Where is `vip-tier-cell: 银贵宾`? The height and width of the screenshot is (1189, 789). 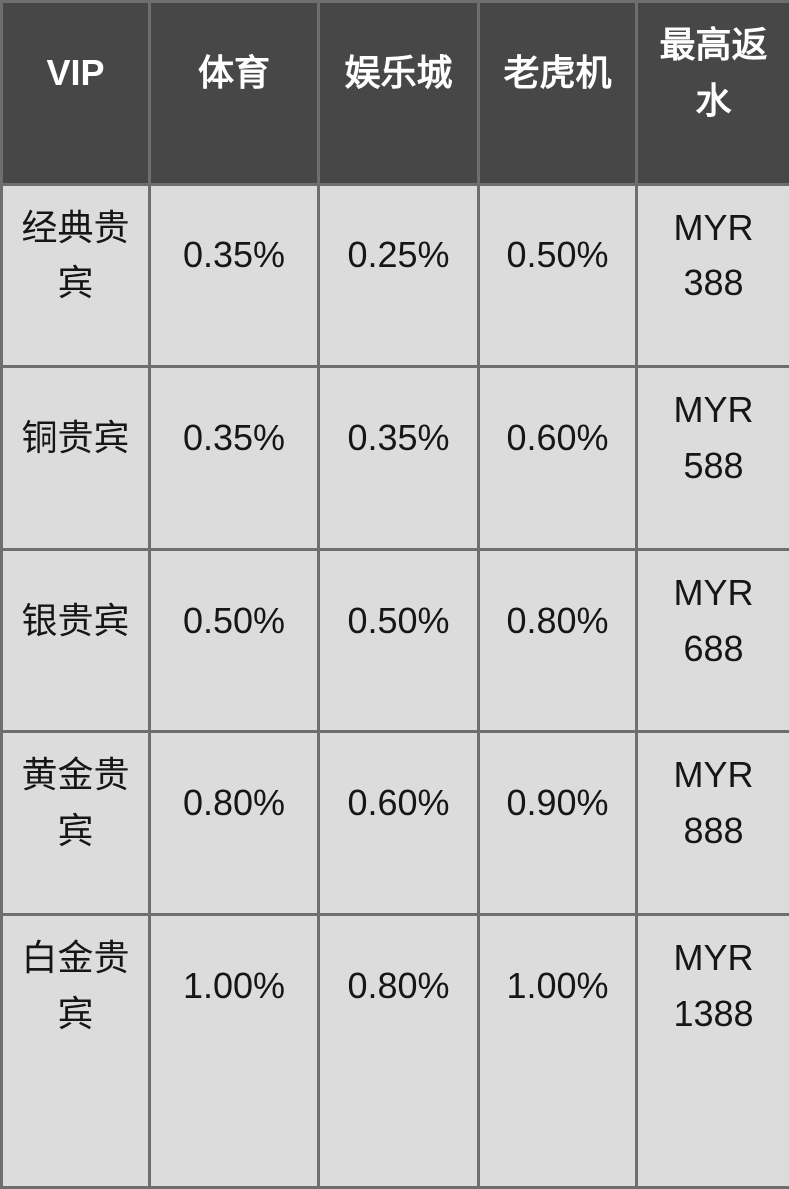 vip-tier-cell: 银贵宾 is located at coordinates (76, 640).